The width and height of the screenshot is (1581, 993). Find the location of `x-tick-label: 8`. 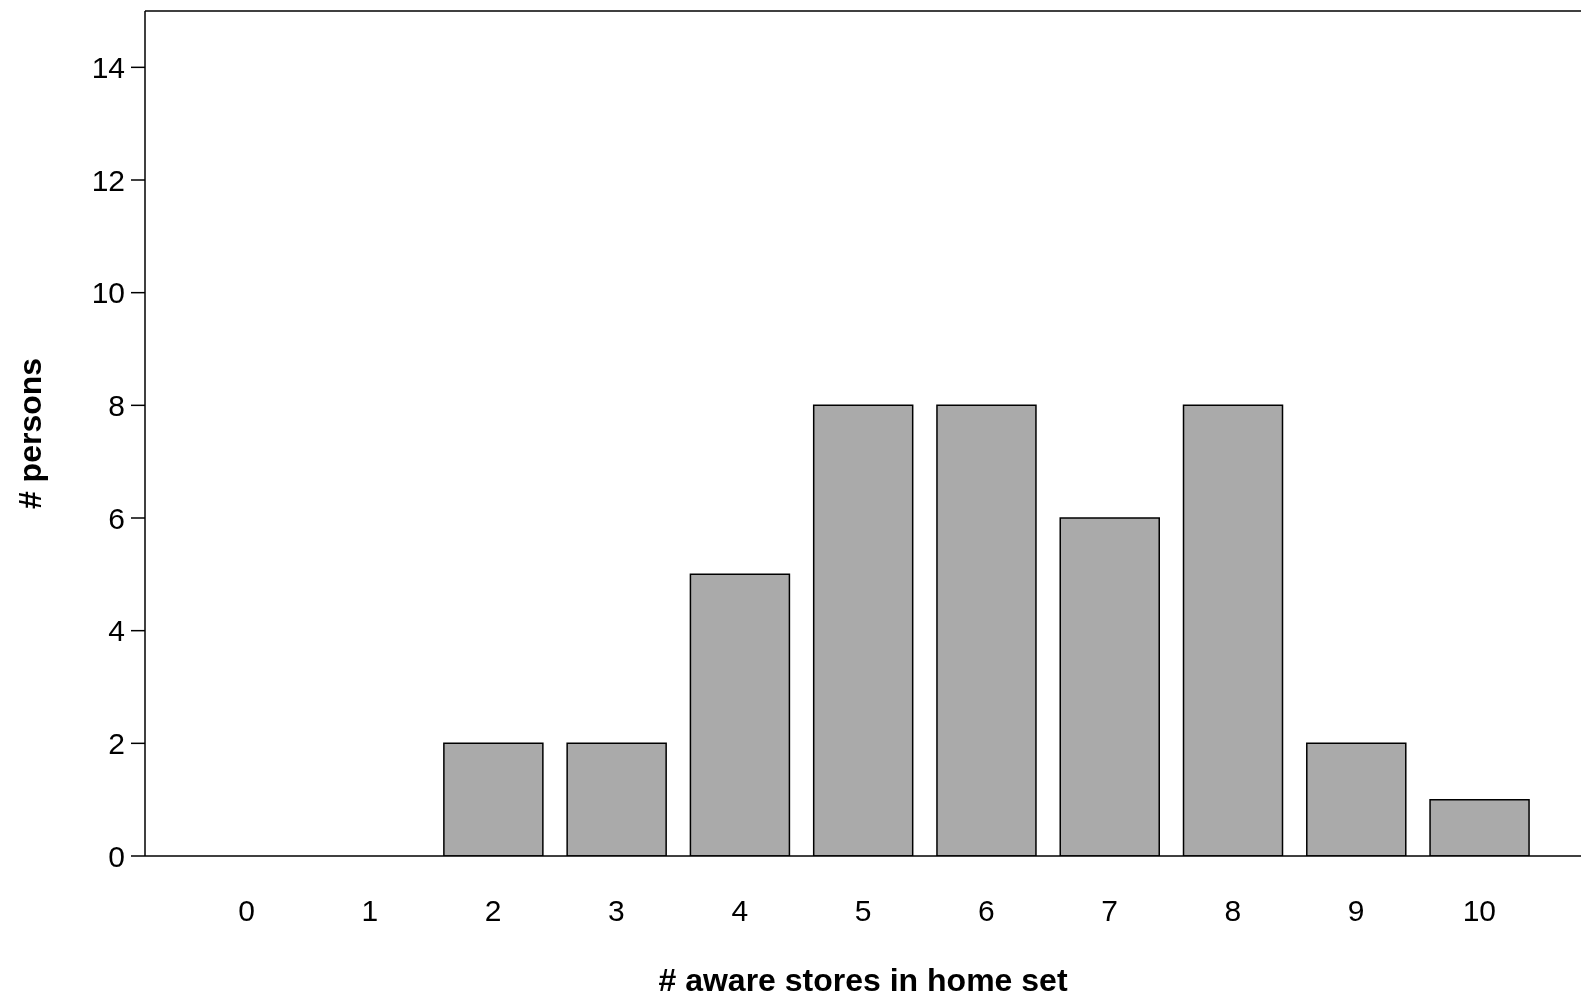

x-tick-label: 8 is located at coordinates (1233, 911).